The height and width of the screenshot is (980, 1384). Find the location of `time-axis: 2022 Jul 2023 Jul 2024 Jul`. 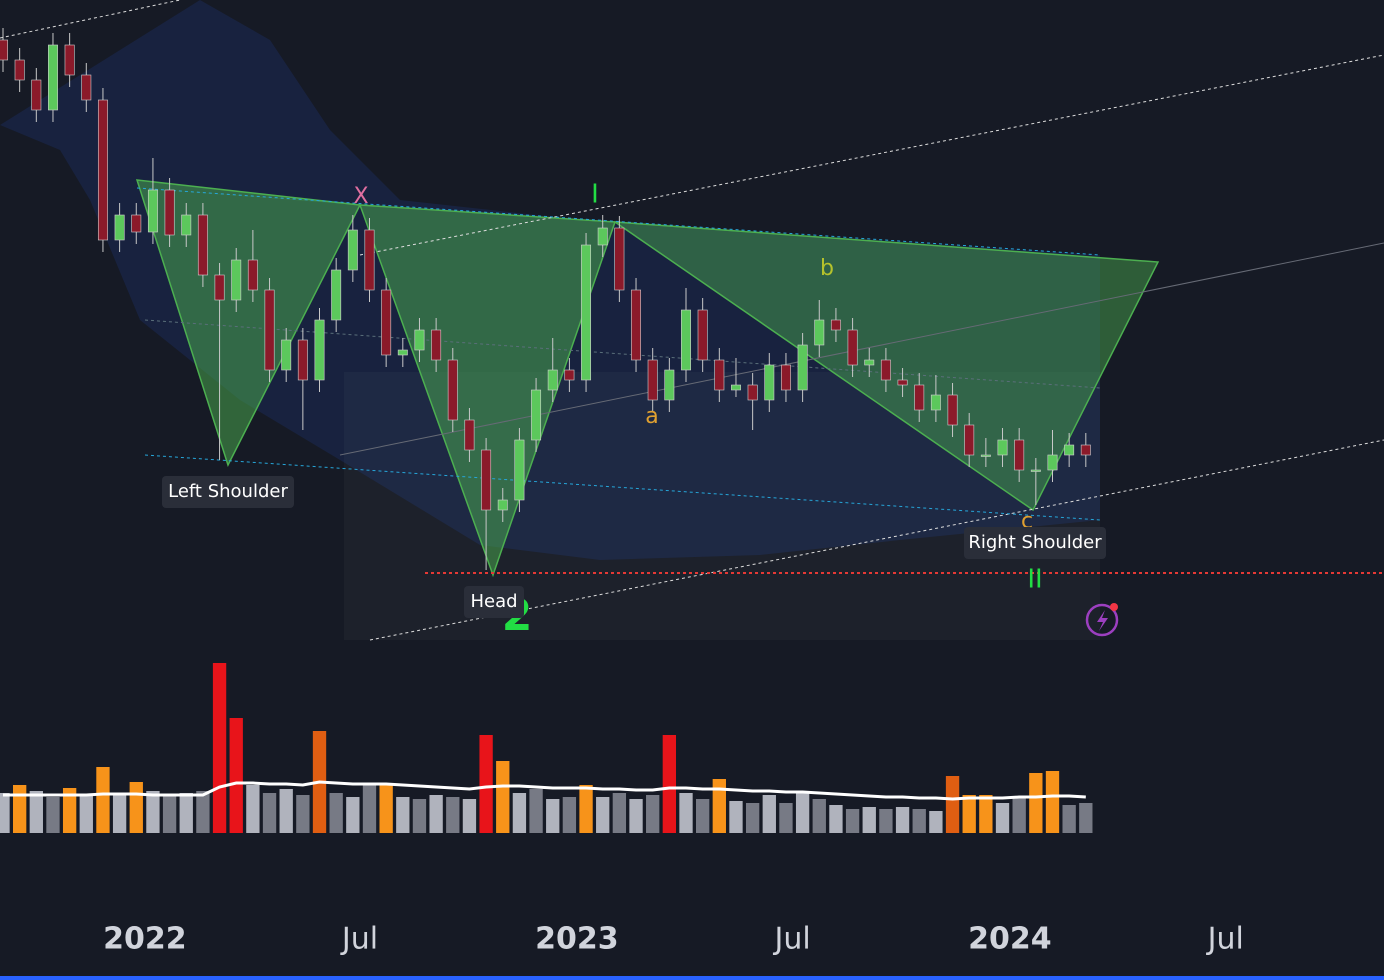

time-axis: 2022 Jul 2023 Jul 2024 Jul is located at coordinates (673, 939).